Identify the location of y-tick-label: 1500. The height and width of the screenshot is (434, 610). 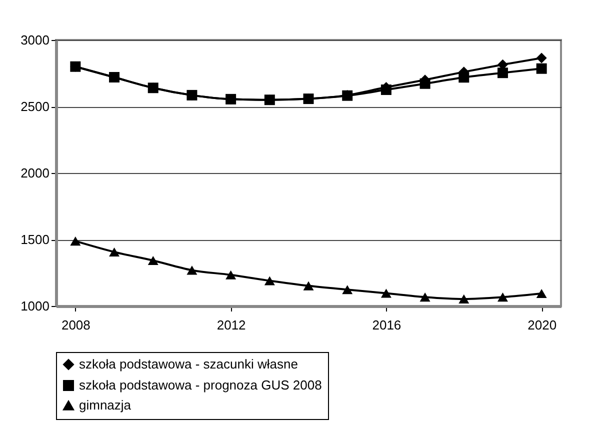
(35, 239).